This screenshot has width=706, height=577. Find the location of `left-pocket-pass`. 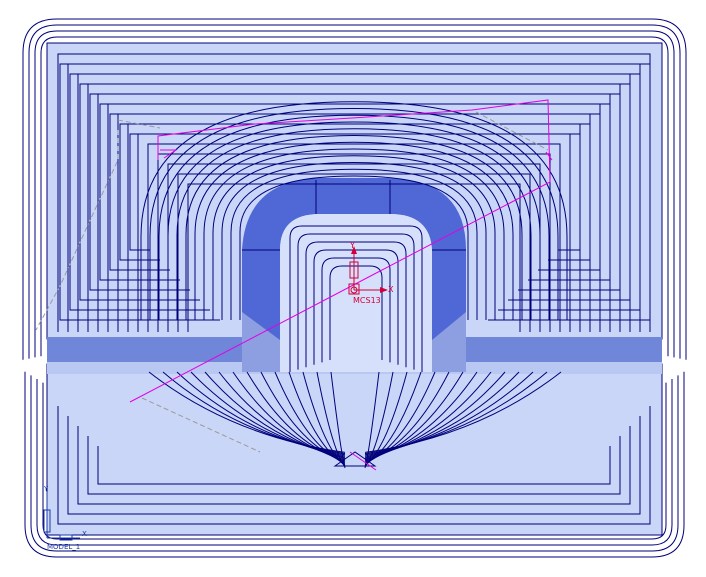

left-pocket-pass is located at coordinates (144, 192).